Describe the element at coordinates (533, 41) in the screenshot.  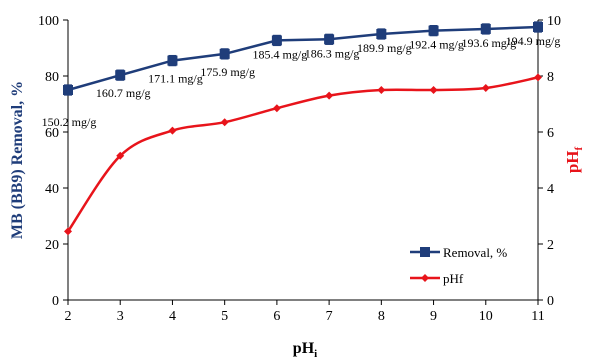
I see `data-label: 194.9 mg/g` at that location.